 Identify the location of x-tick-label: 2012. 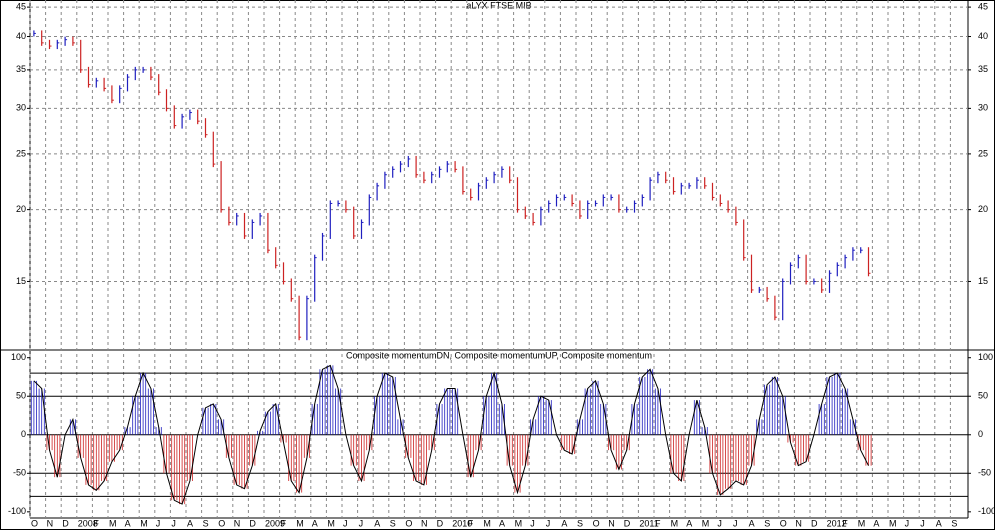
(837, 523).